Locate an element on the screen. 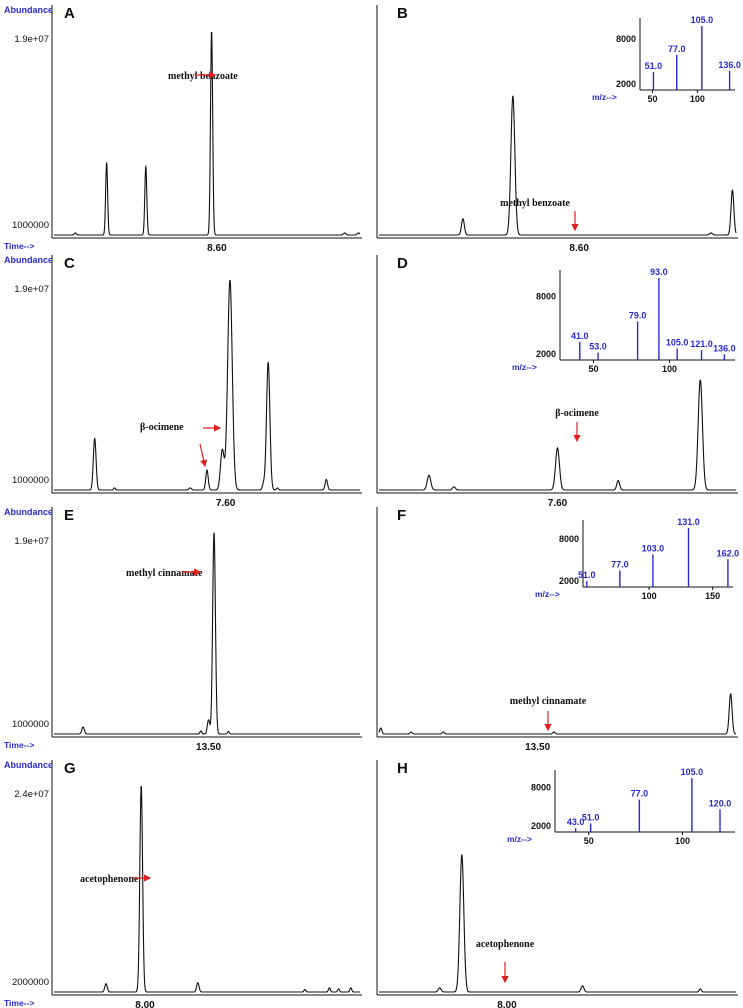 The width and height of the screenshot is (743, 1008). ms-peak-label: 103.0 is located at coordinates (653, 549).